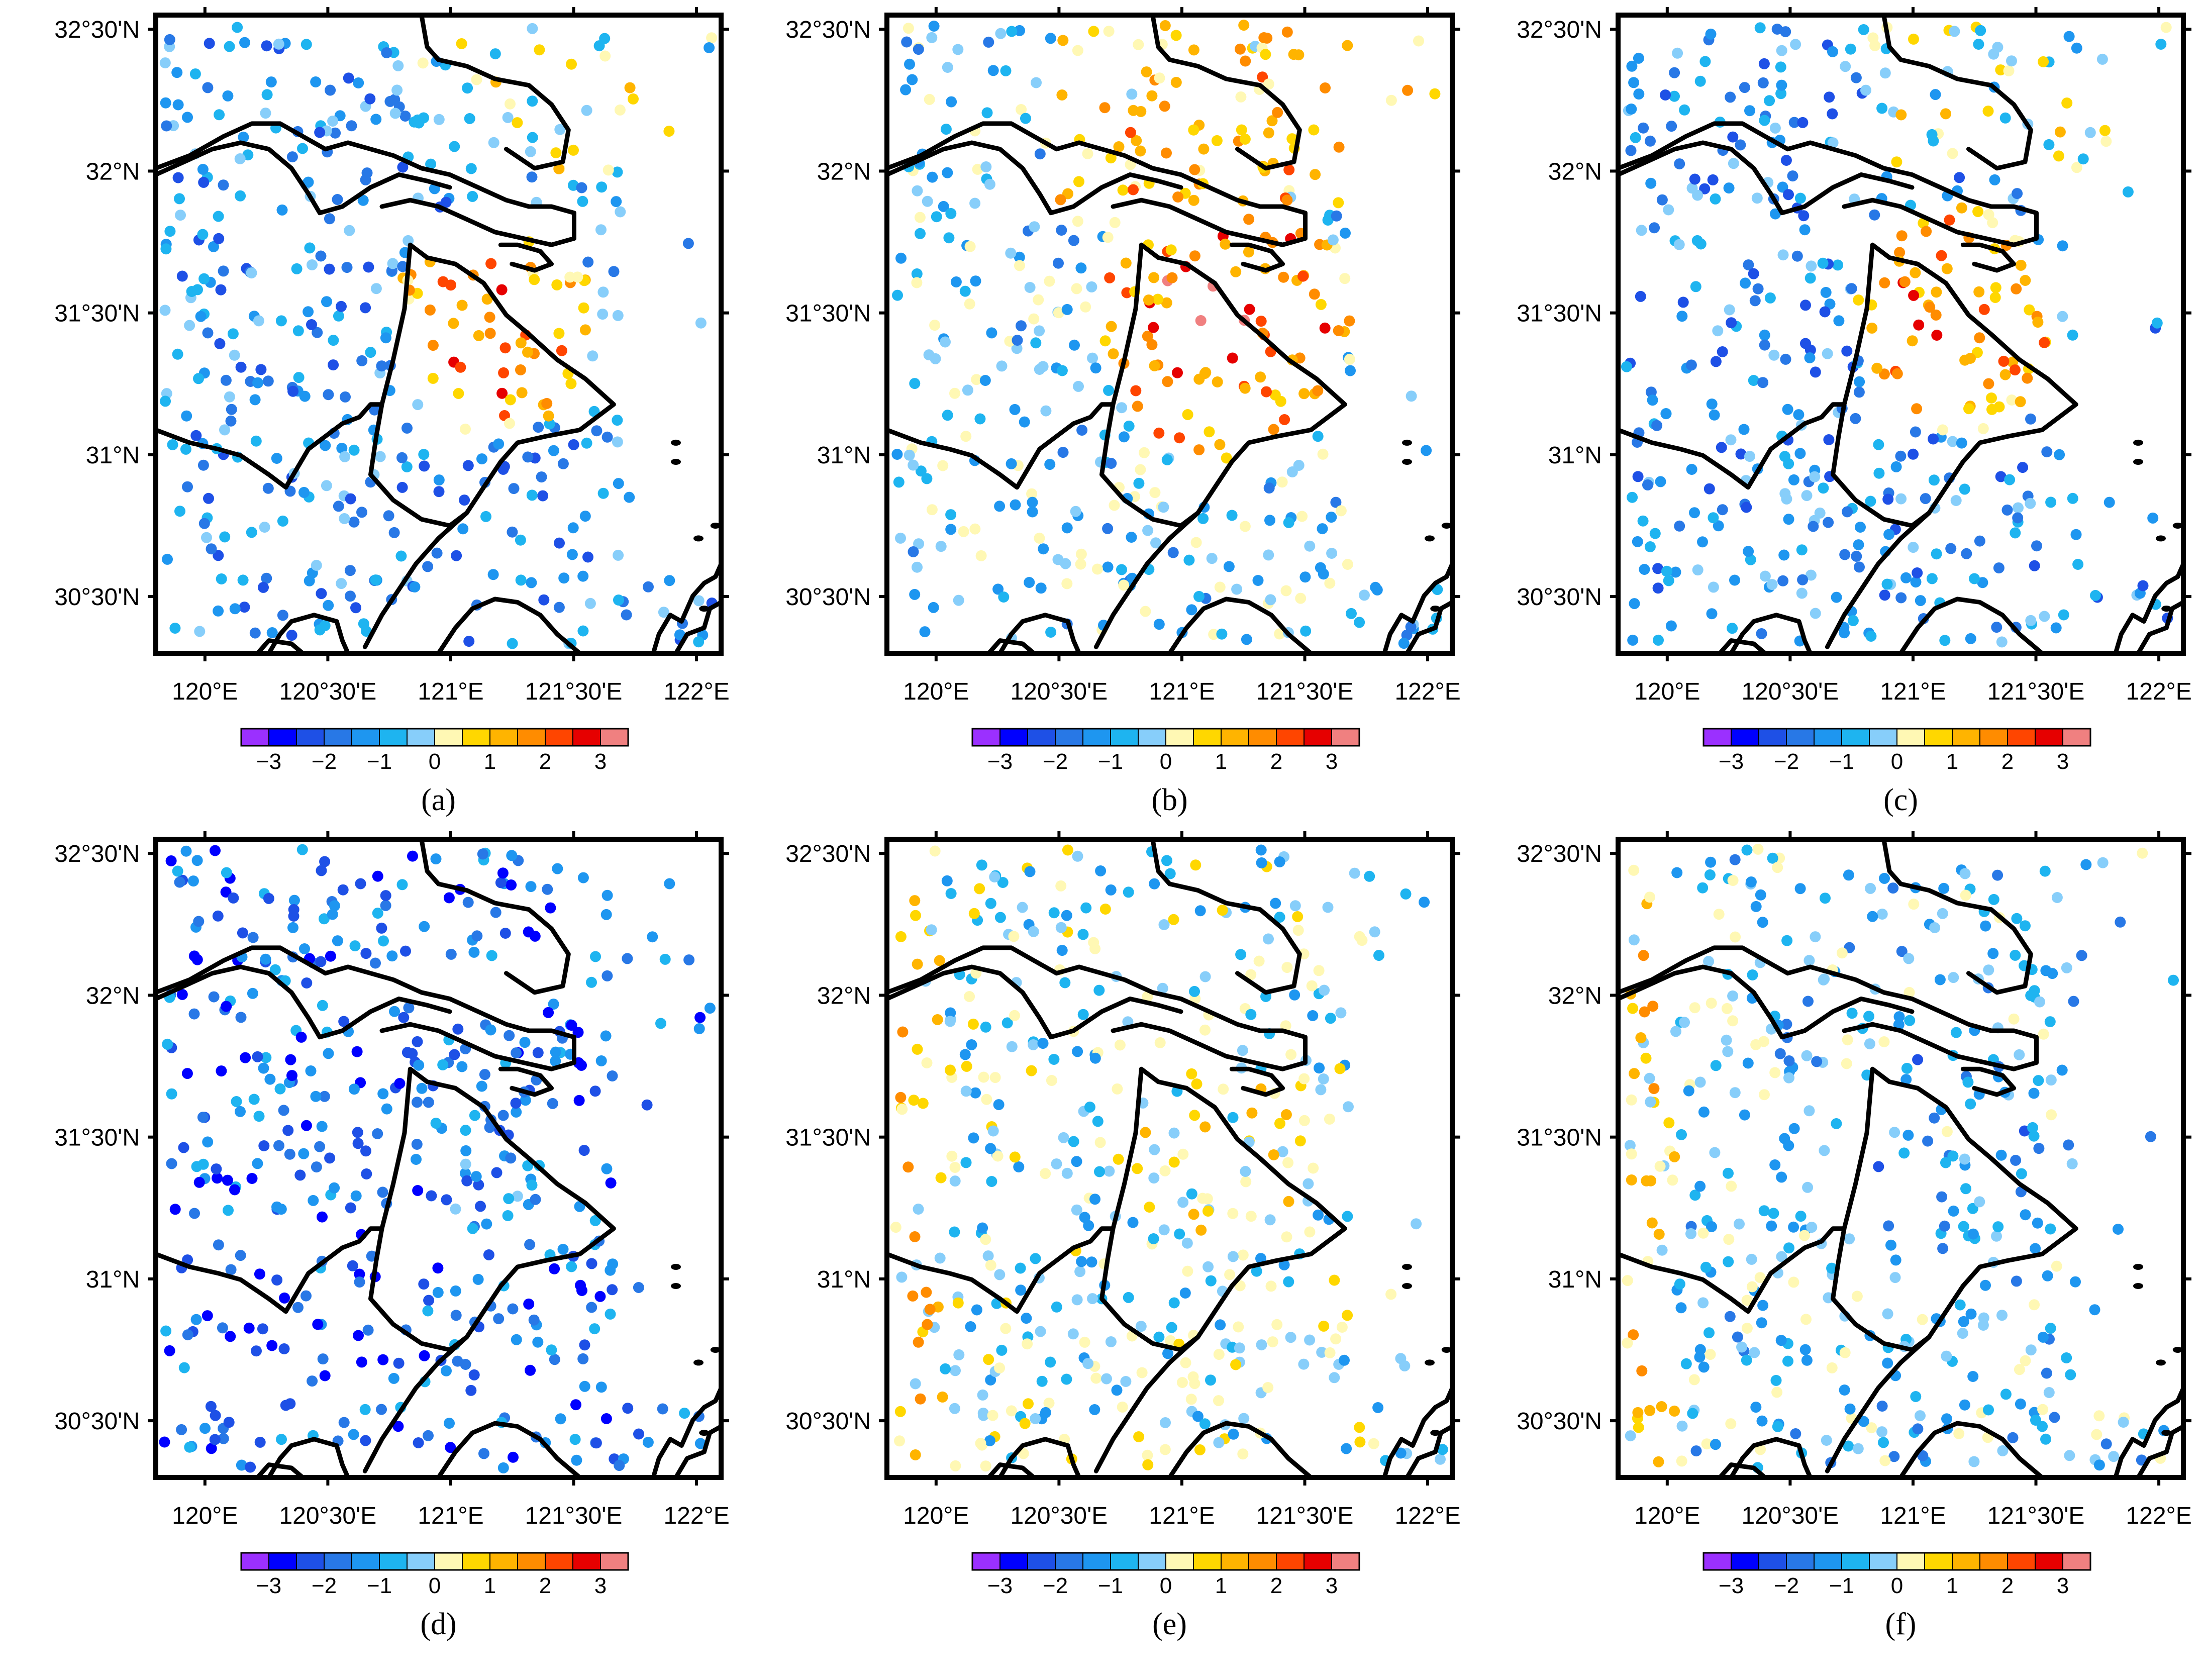  What do you see at coordinates (574, 1516) in the screenshot?
I see `lon-tick-label: 121°30'E` at bounding box center [574, 1516].